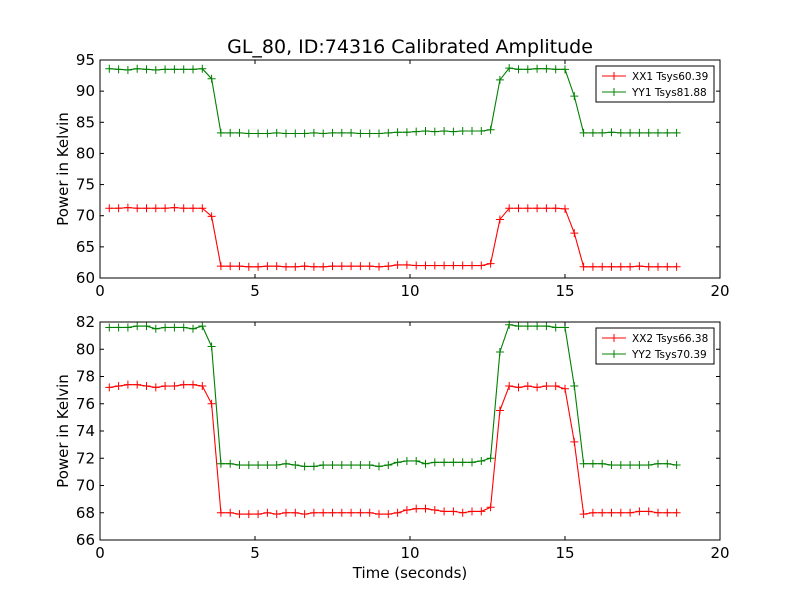 The image size is (800, 604). What do you see at coordinates (670, 339) in the screenshot?
I see `bottom-legend-label-1: XX2 Tsys66.38` at bounding box center [670, 339].